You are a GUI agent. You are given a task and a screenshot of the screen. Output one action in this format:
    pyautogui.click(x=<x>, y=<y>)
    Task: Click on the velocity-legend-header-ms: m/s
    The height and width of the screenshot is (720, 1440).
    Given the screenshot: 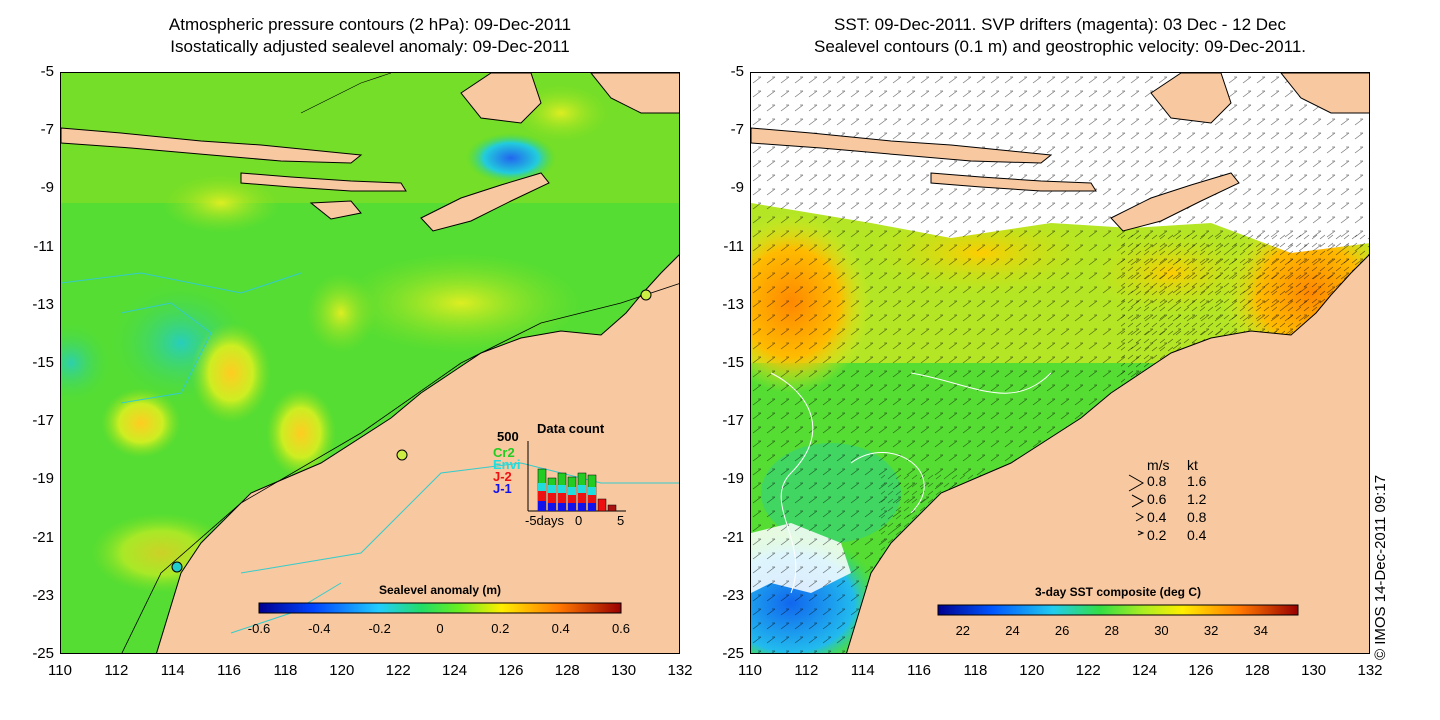 What is the action you would take?
    pyautogui.click(x=1158, y=465)
    